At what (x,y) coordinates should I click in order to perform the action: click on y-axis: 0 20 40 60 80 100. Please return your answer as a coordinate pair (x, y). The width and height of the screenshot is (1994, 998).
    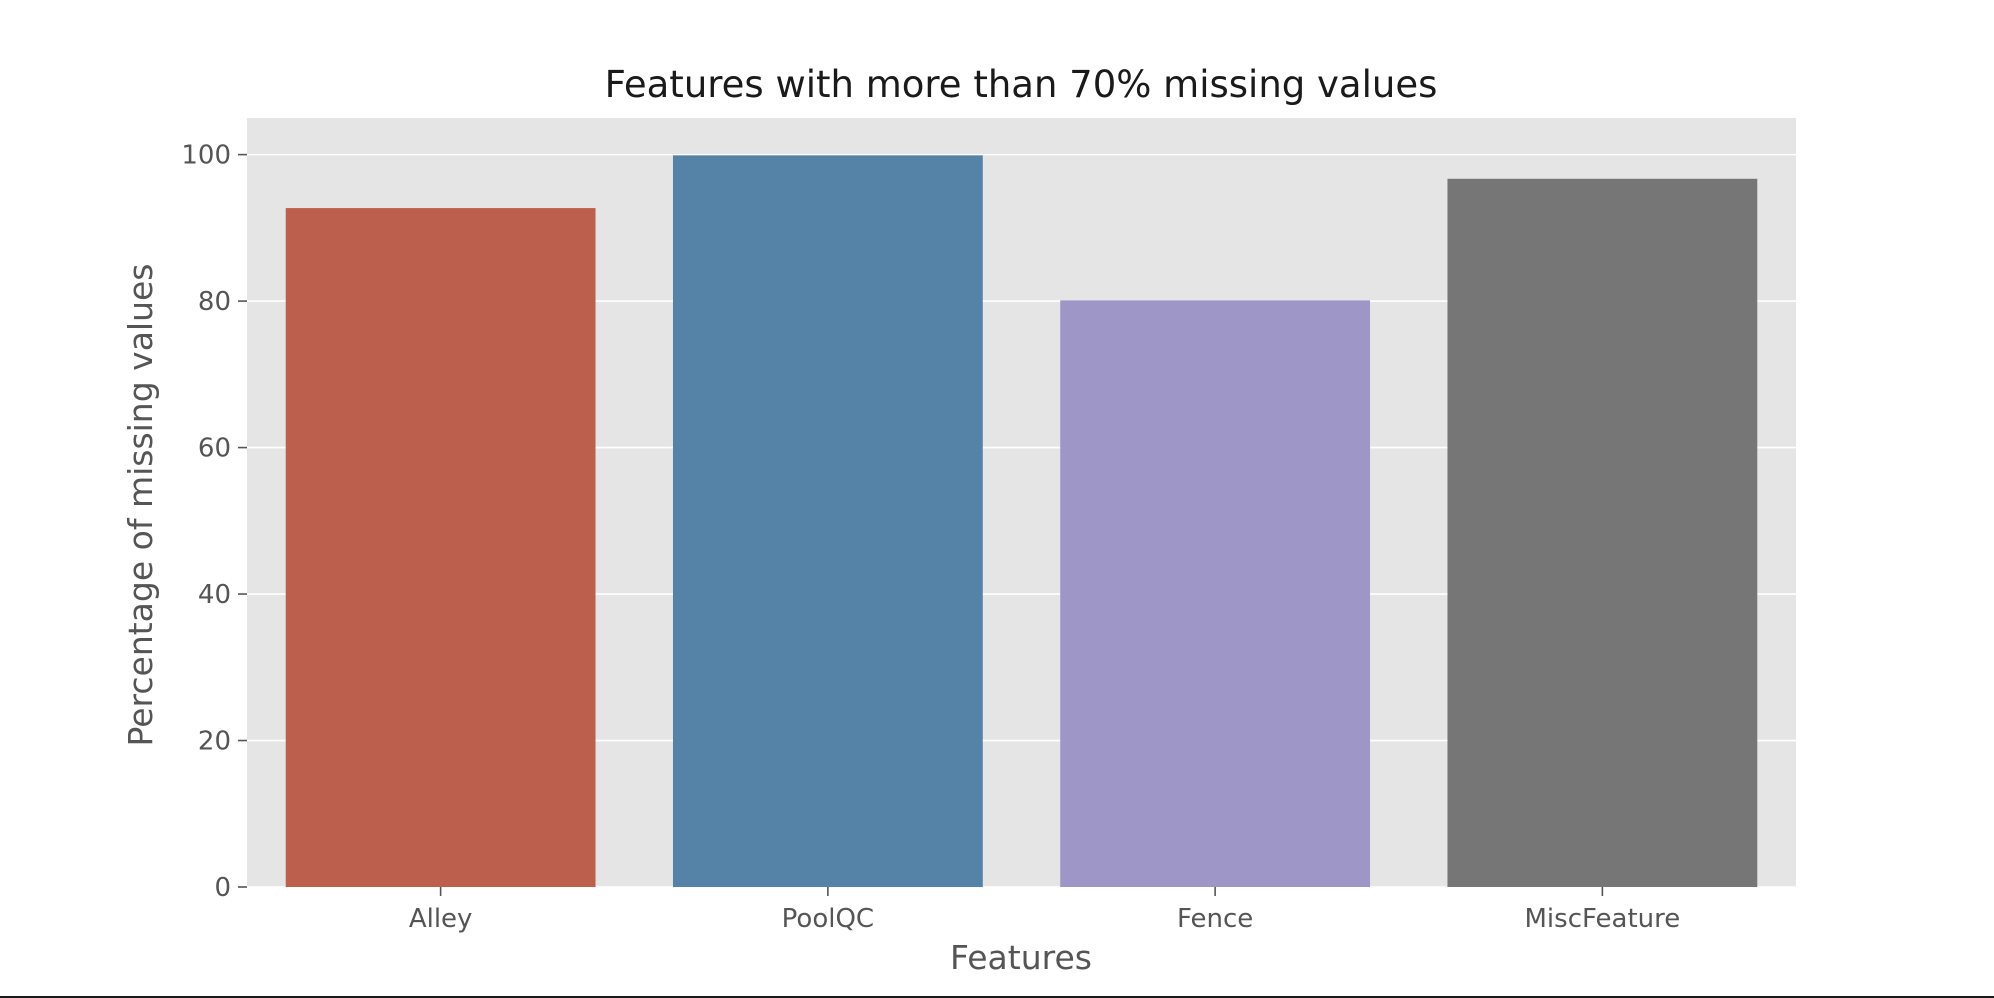
    Looking at the image, I should click on (214, 522).